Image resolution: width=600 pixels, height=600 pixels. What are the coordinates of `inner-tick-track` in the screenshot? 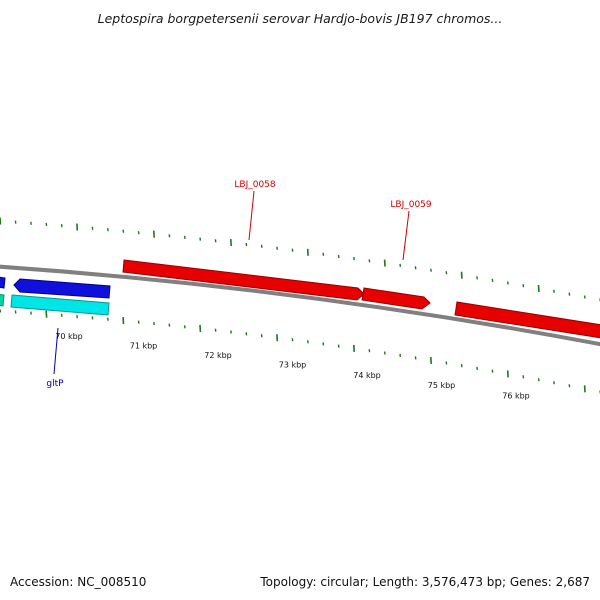 It's located at (300, 351).